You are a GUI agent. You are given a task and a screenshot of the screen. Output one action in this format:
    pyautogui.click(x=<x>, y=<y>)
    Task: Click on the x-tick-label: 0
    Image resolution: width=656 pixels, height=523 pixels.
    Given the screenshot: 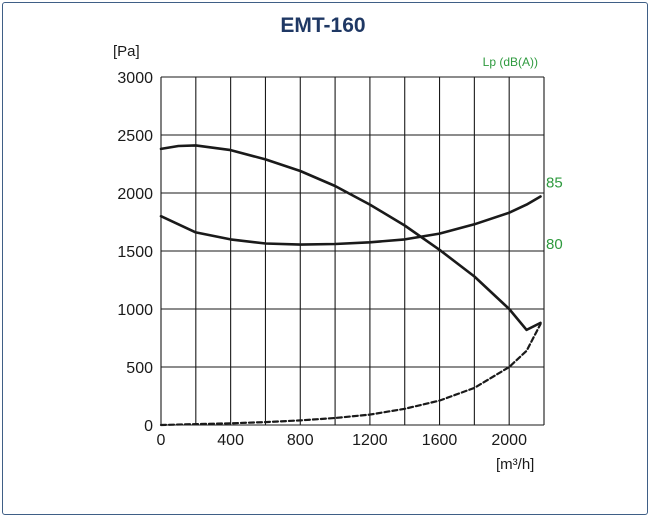 What is the action you would take?
    pyautogui.click(x=161, y=440)
    